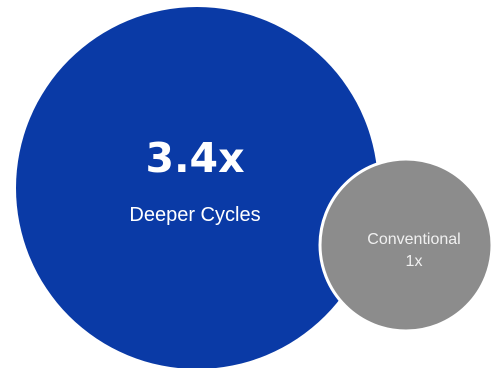 The height and width of the screenshot is (368, 497). What do you see at coordinates (194, 215) in the screenshot?
I see `deeper-cycles-name-label: Deeper Cycles` at bounding box center [194, 215].